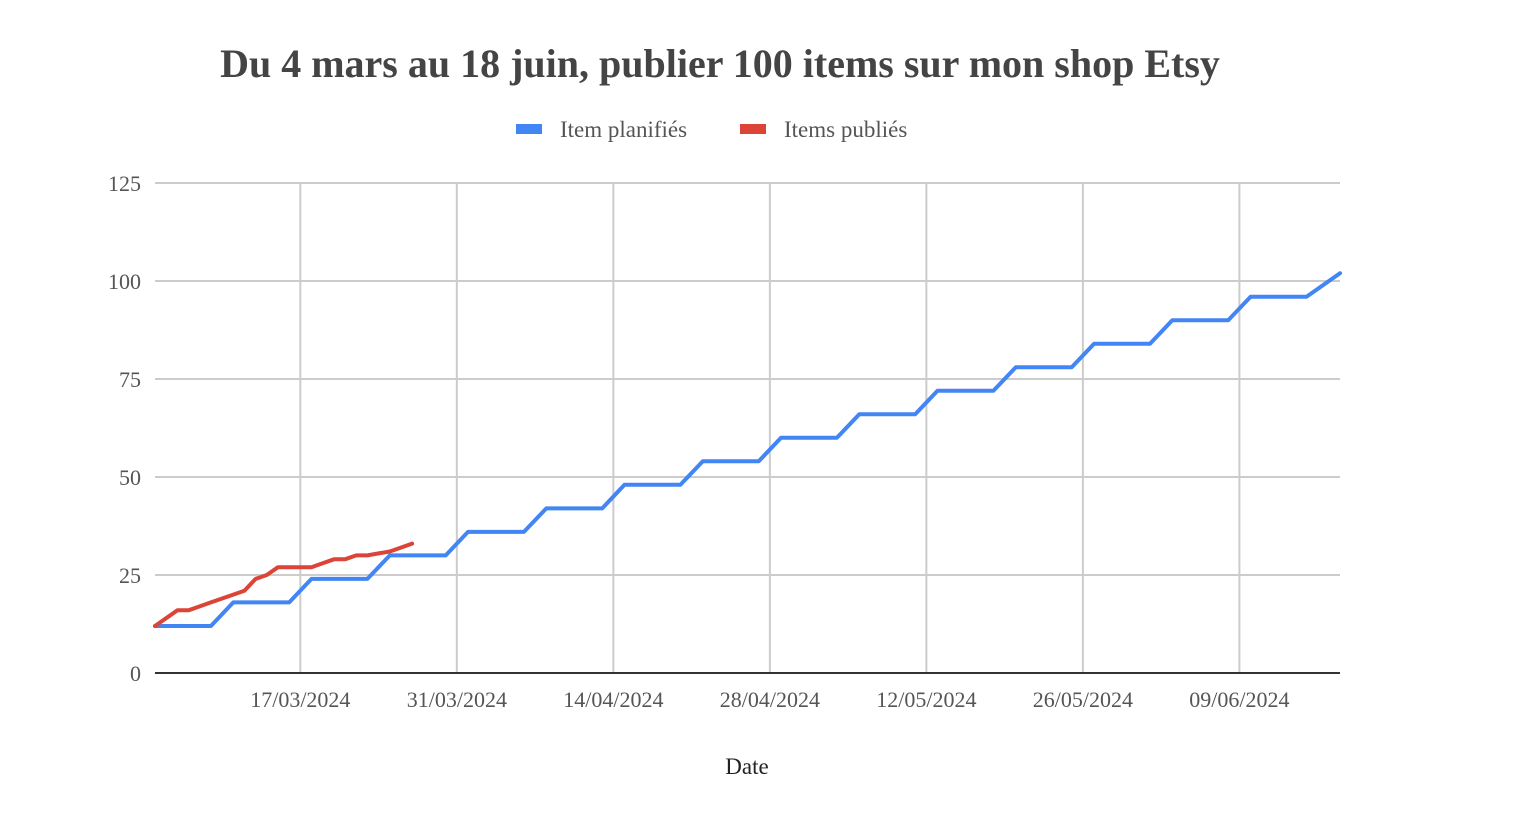 The width and height of the screenshot is (1516, 820). I want to click on y-tick-label: 125, so click(124, 183).